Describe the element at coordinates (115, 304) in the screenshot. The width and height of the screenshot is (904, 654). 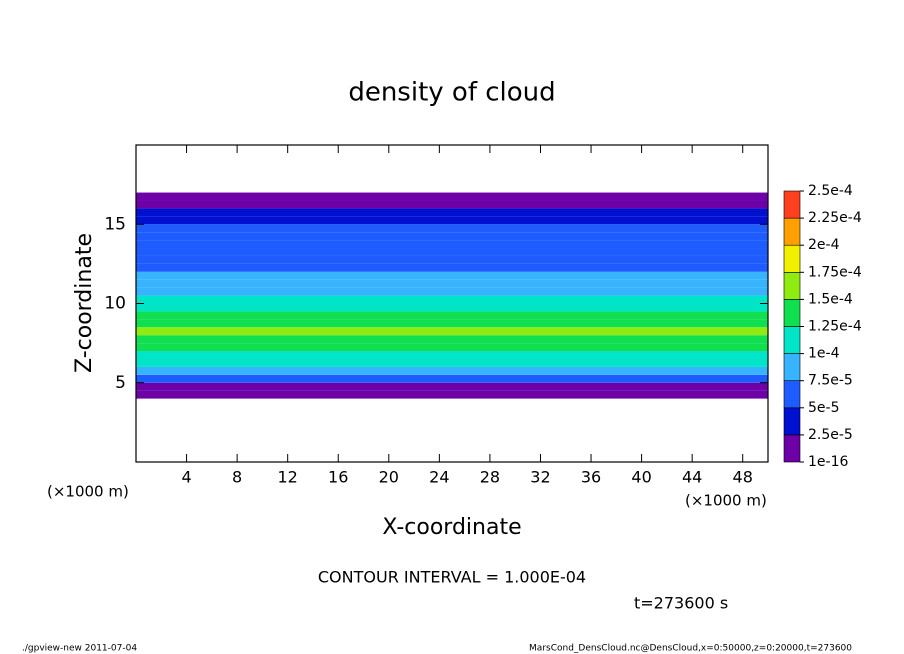
I see `y-tick-label: 10` at that location.